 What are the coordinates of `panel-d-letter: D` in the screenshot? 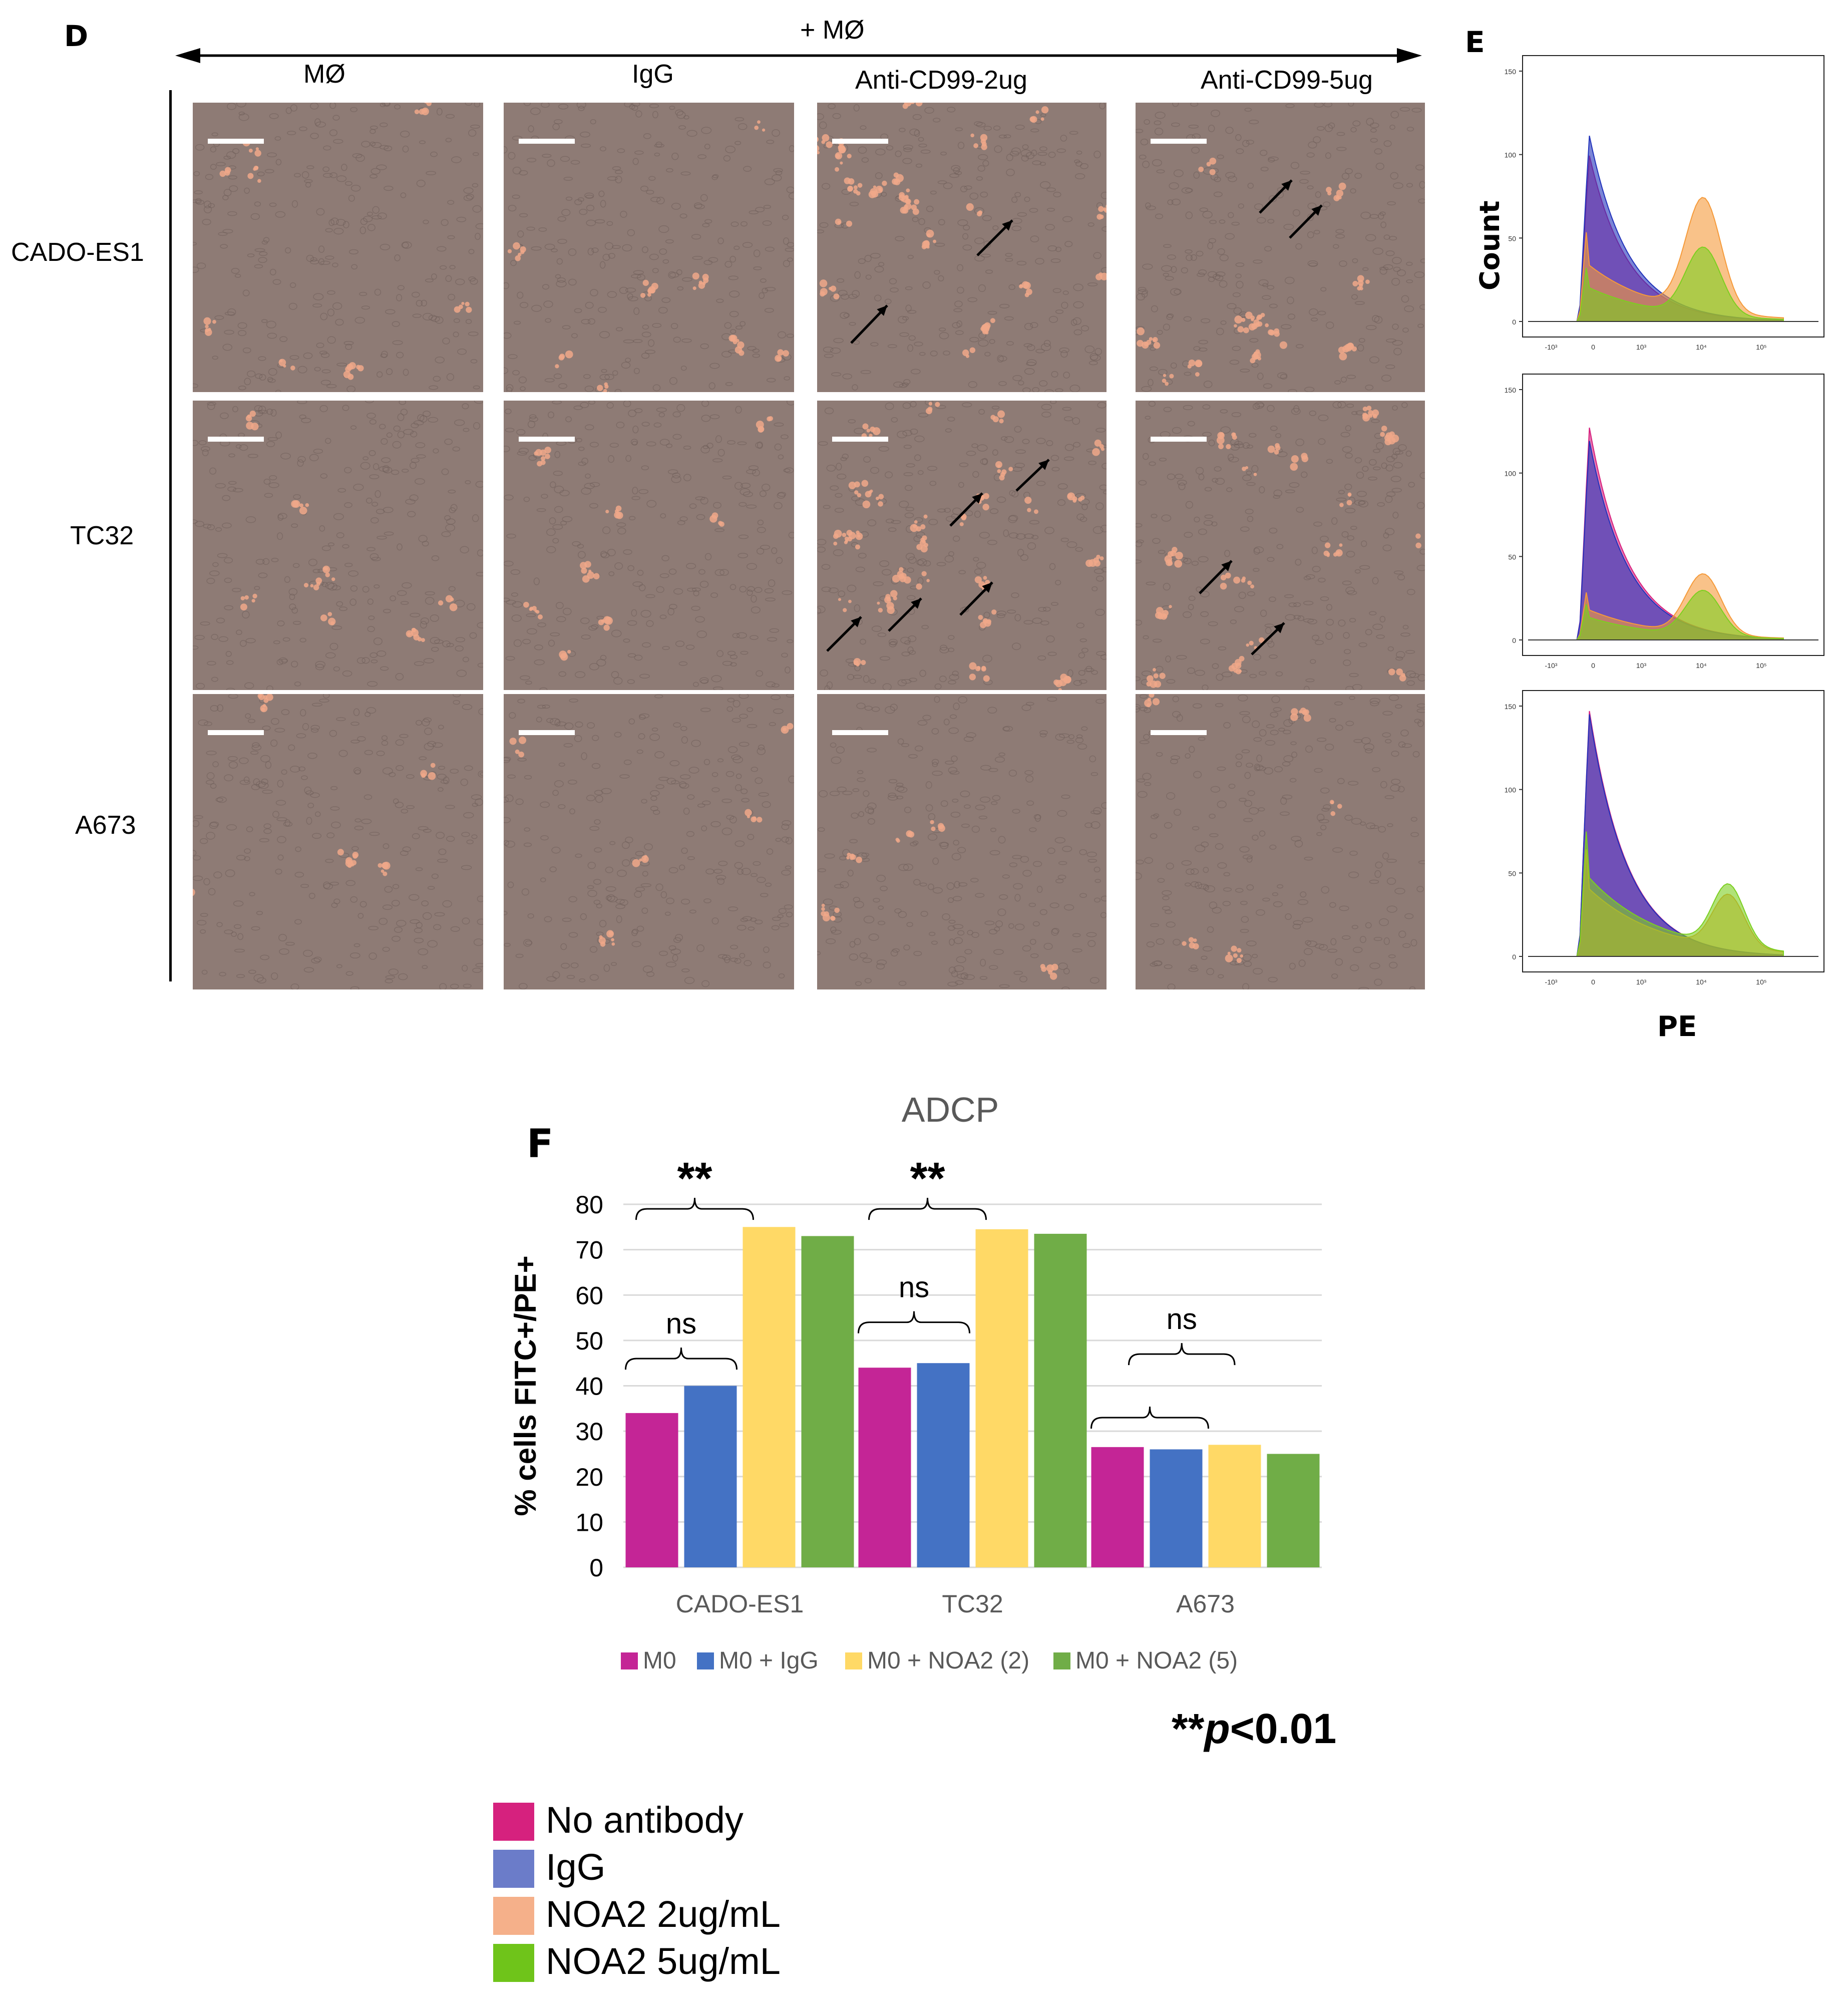 It's located at (76, 36).